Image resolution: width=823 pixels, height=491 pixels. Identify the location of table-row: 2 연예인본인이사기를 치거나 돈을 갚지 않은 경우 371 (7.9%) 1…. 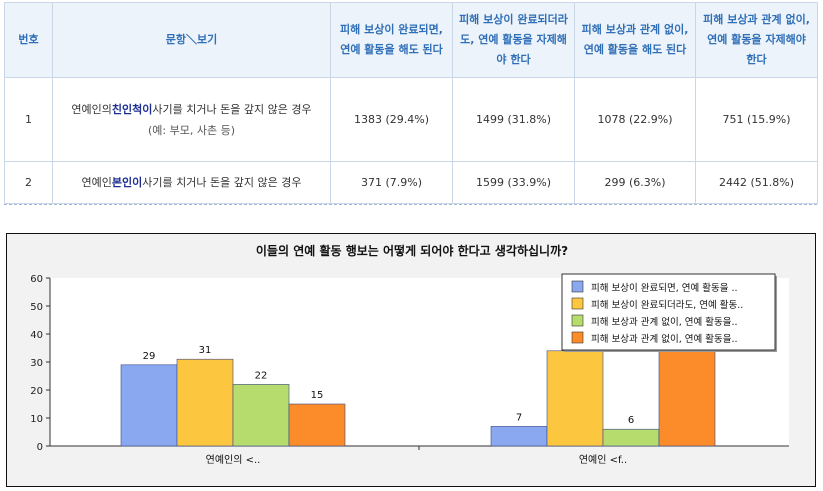
(411, 182).